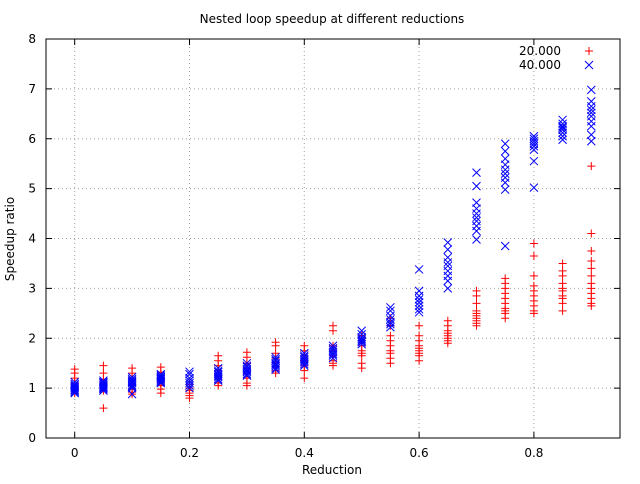 The width and height of the screenshot is (640, 484). What do you see at coordinates (540, 65) in the screenshot?
I see `legend-label: 40.000` at bounding box center [540, 65].